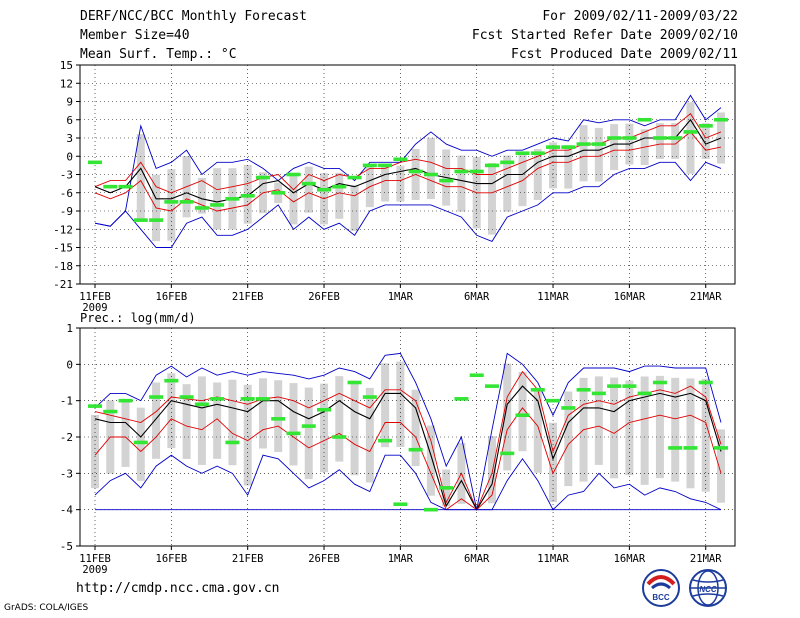  I want to click on marker-layer, so click(408, 169).